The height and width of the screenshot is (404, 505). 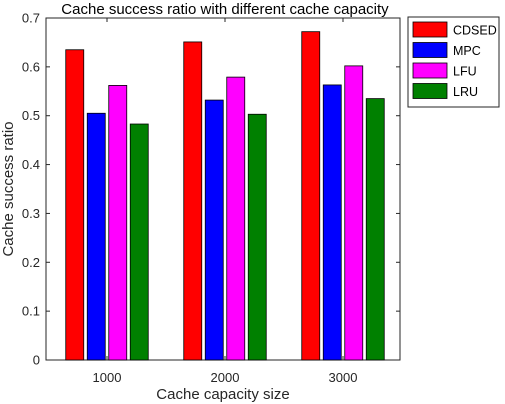 What do you see at coordinates (31, 164) in the screenshot?
I see `y-tick-label: 0.4` at bounding box center [31, 164].